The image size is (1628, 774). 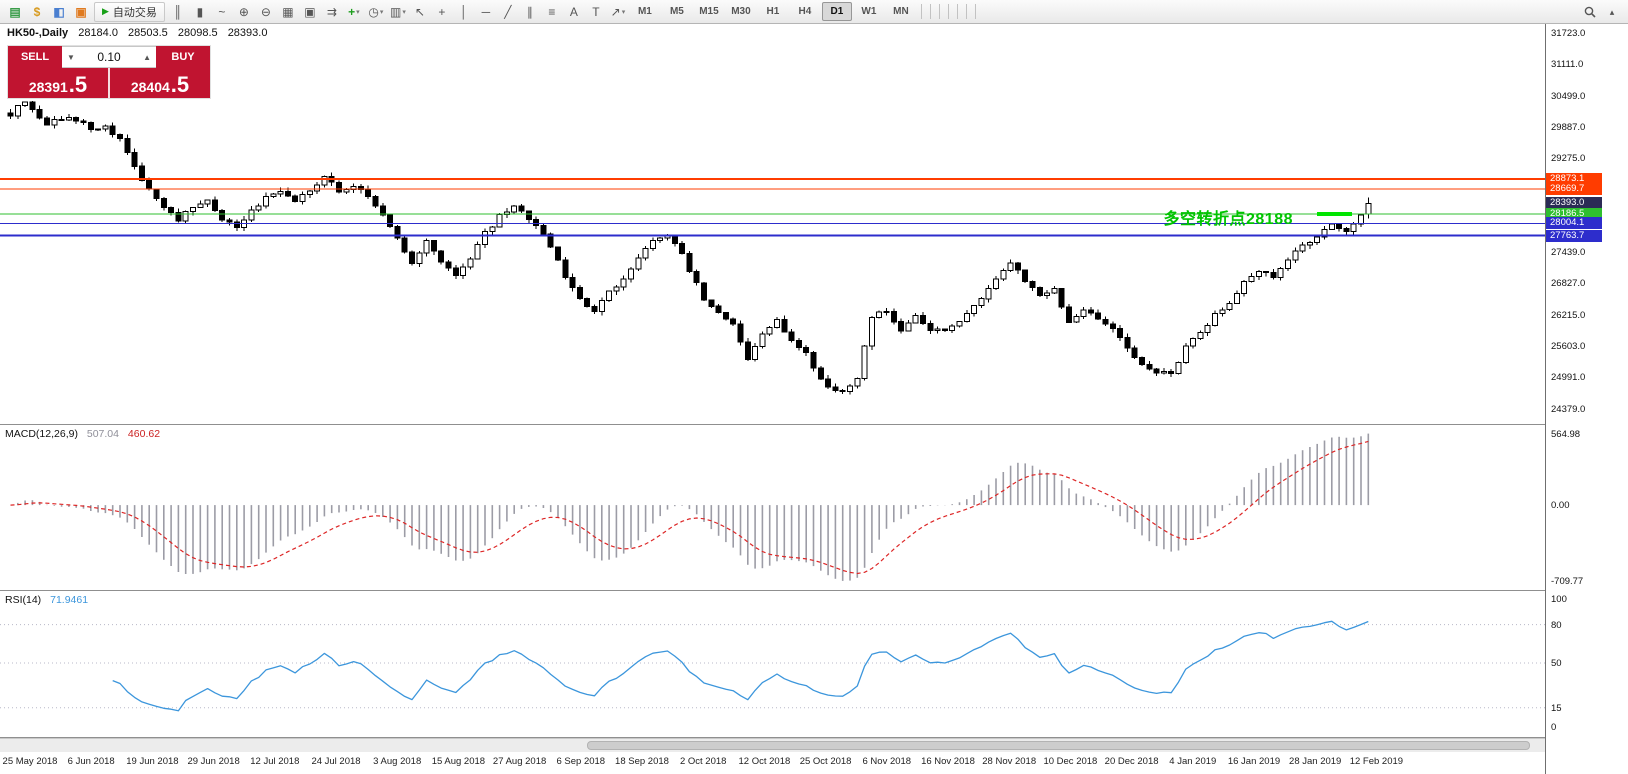 What do you see at coordinates (129, 11) in the screenshot?
I see `autotrade-button: ▶ 自动交易` at bounding box center [129, 11].